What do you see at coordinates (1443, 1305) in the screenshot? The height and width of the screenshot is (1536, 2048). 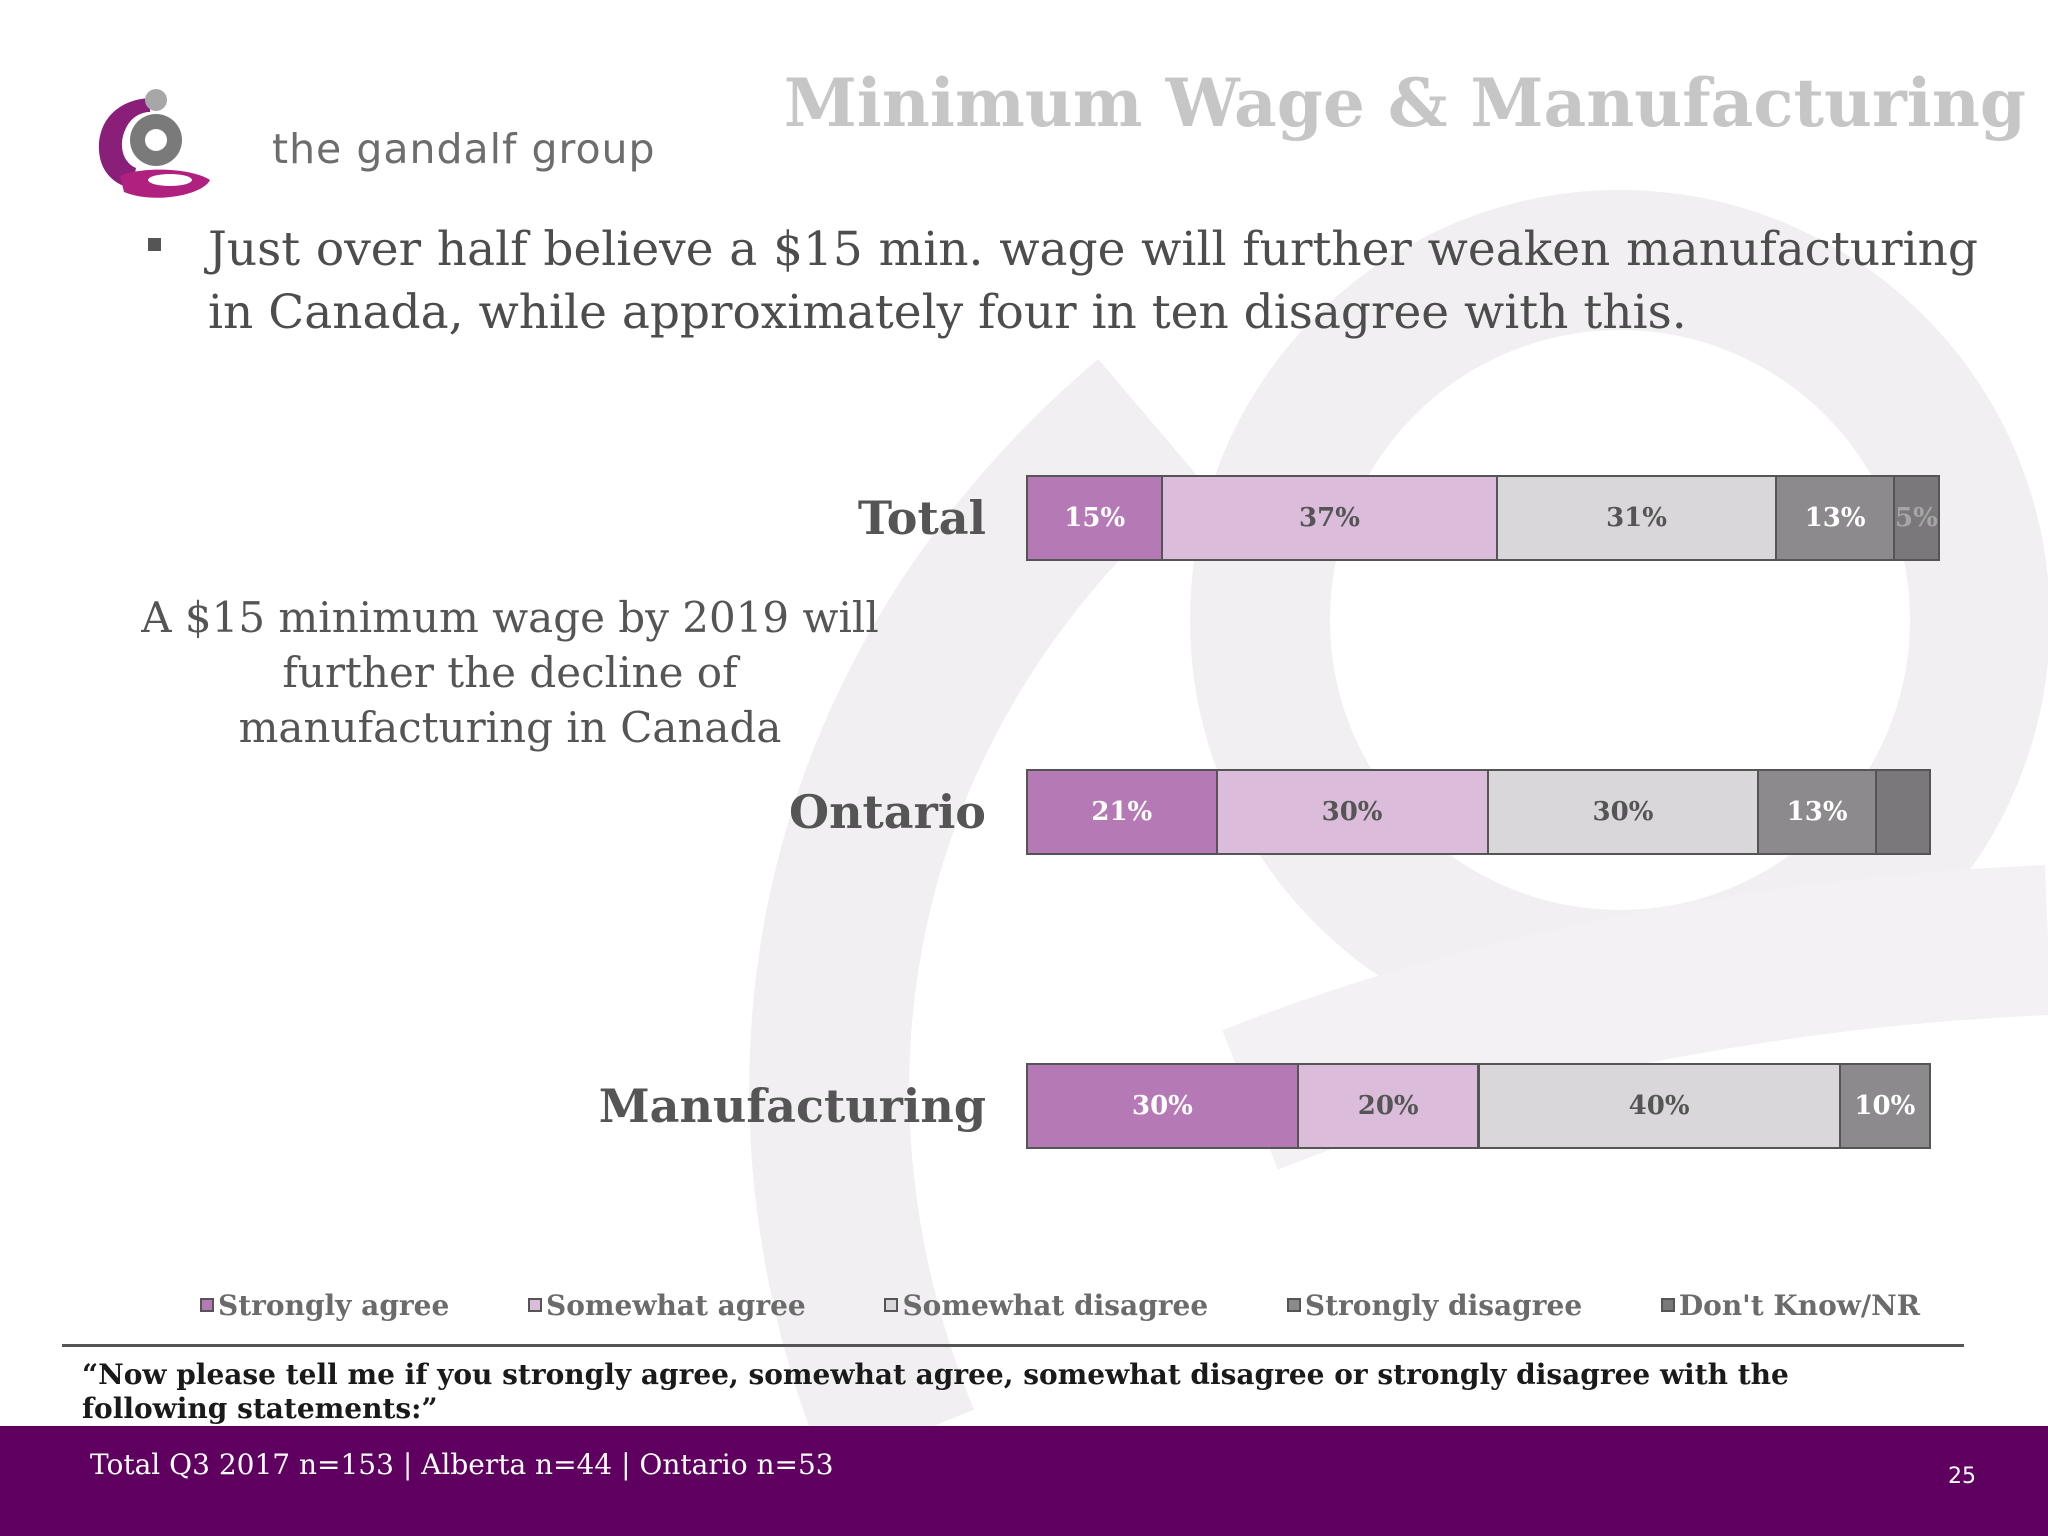 I see `legend-label: Strongly disagree` at bounding box center [1443, 1305].